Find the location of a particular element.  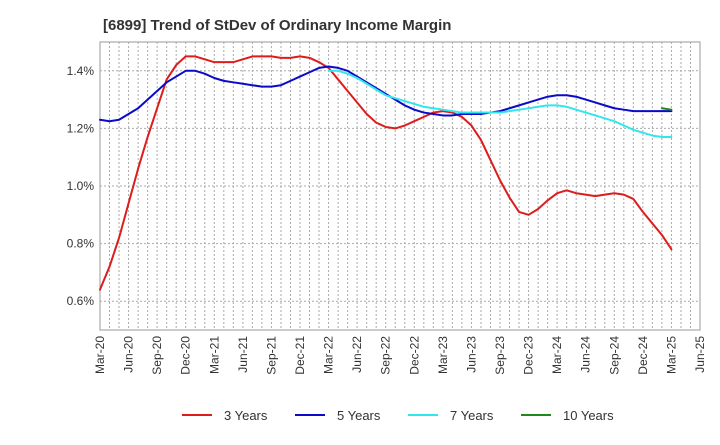

x-tick-label: Jun-23 is located at coordinates (471, 354).